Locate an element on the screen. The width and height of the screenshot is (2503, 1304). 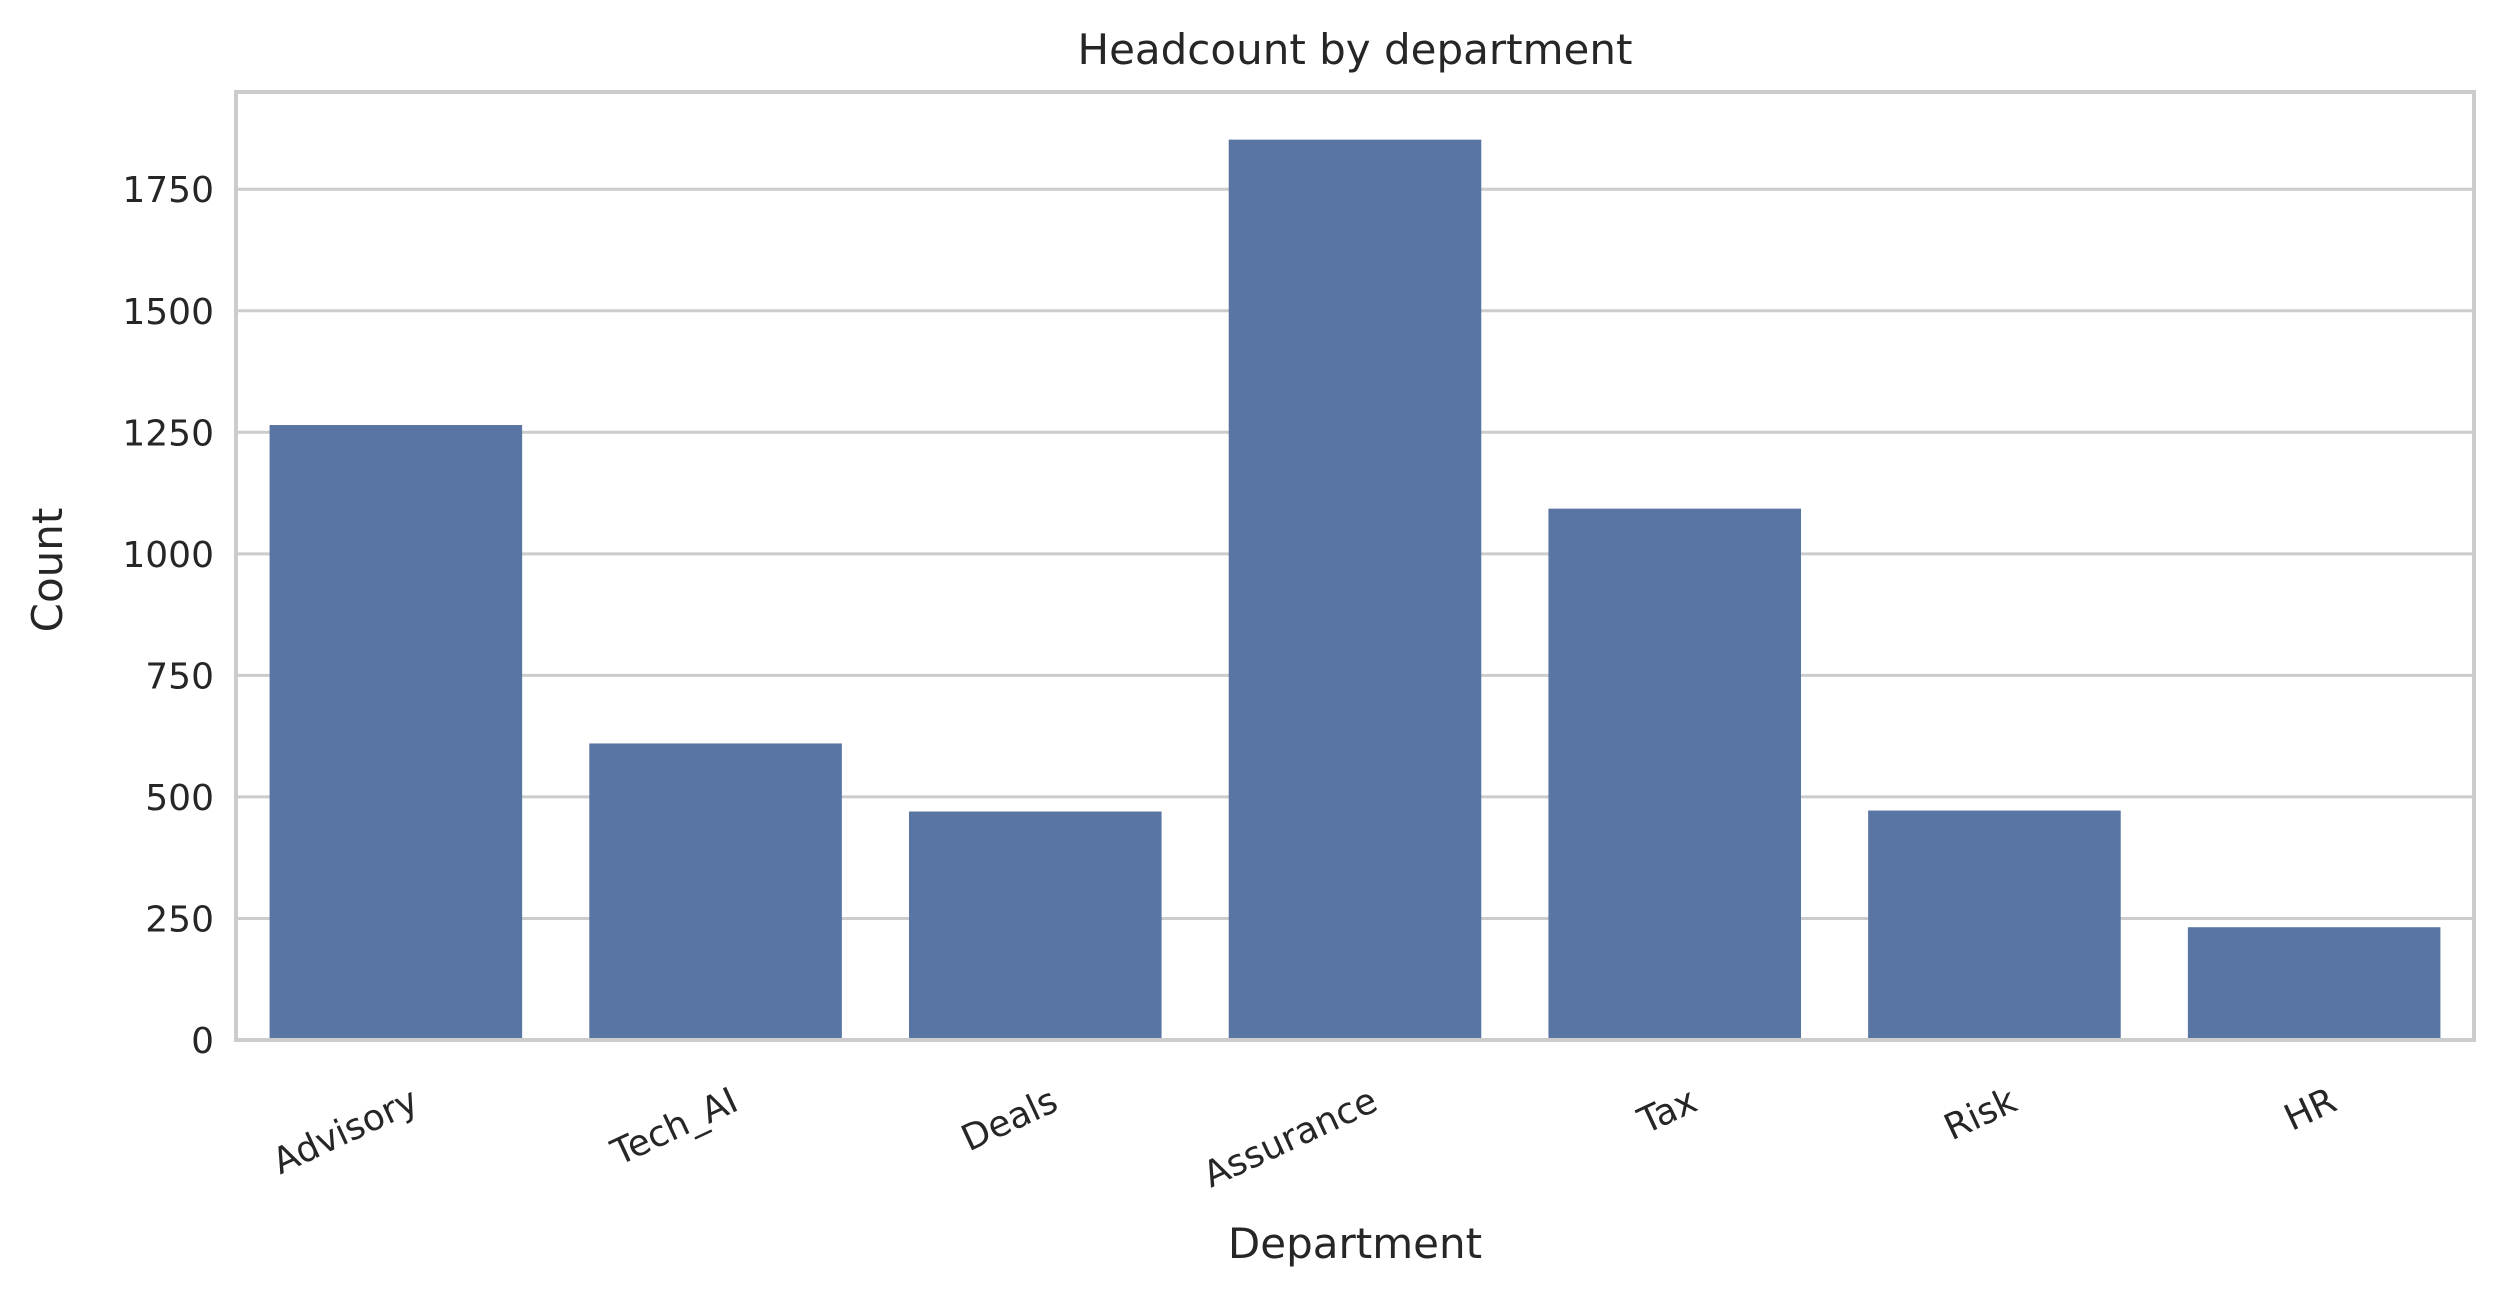
x-tick-label: Advisory is located at coordinates (346, 1131).